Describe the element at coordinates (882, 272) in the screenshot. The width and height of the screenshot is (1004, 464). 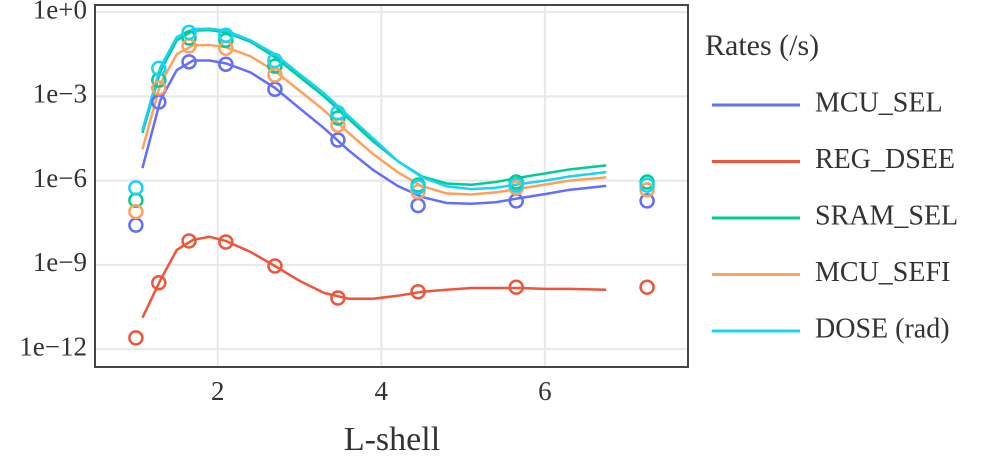
I see `legend-label: MCU_SEFI` at that location.